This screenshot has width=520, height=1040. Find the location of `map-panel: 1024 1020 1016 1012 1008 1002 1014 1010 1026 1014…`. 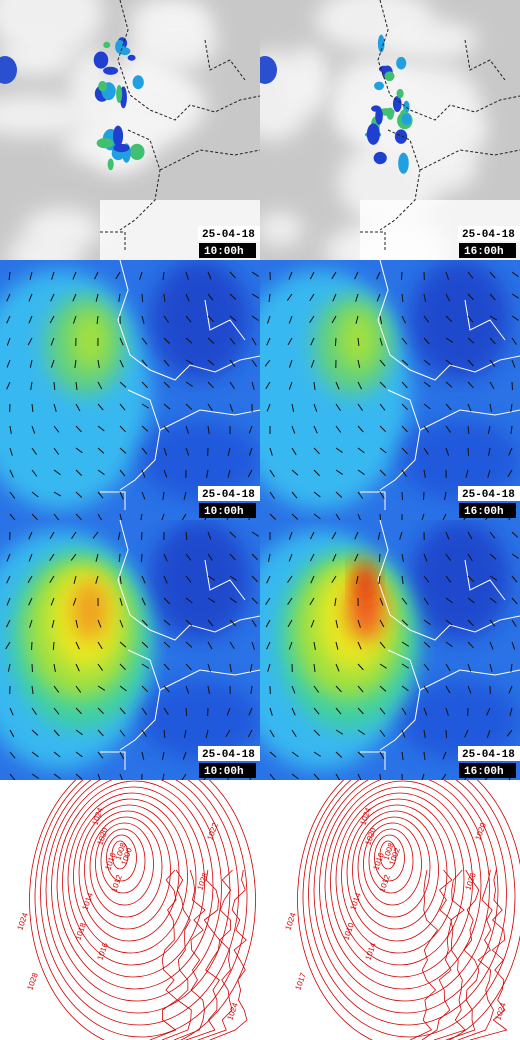

map-panel: 1024 1020 1016 1012 1008 1002 1014 1010 1026 1014… is located at coordinates (390, 910).